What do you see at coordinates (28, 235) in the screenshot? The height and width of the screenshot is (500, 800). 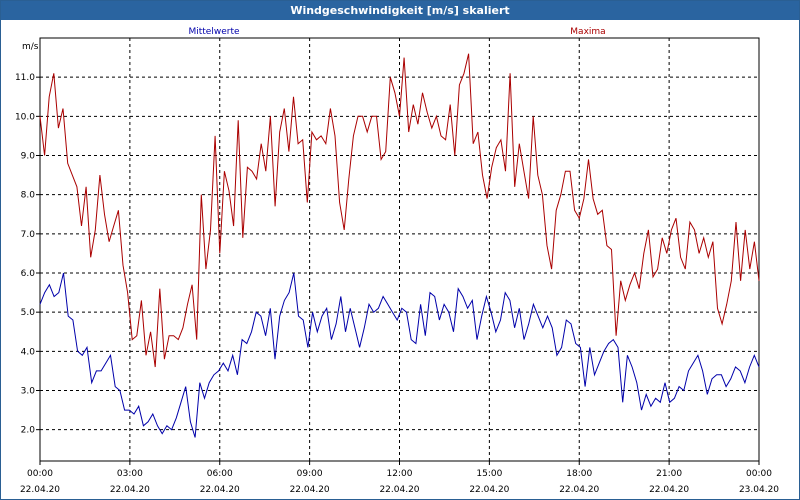 I see `y-tick-label: 7.0` at bounding box center [28, 235].